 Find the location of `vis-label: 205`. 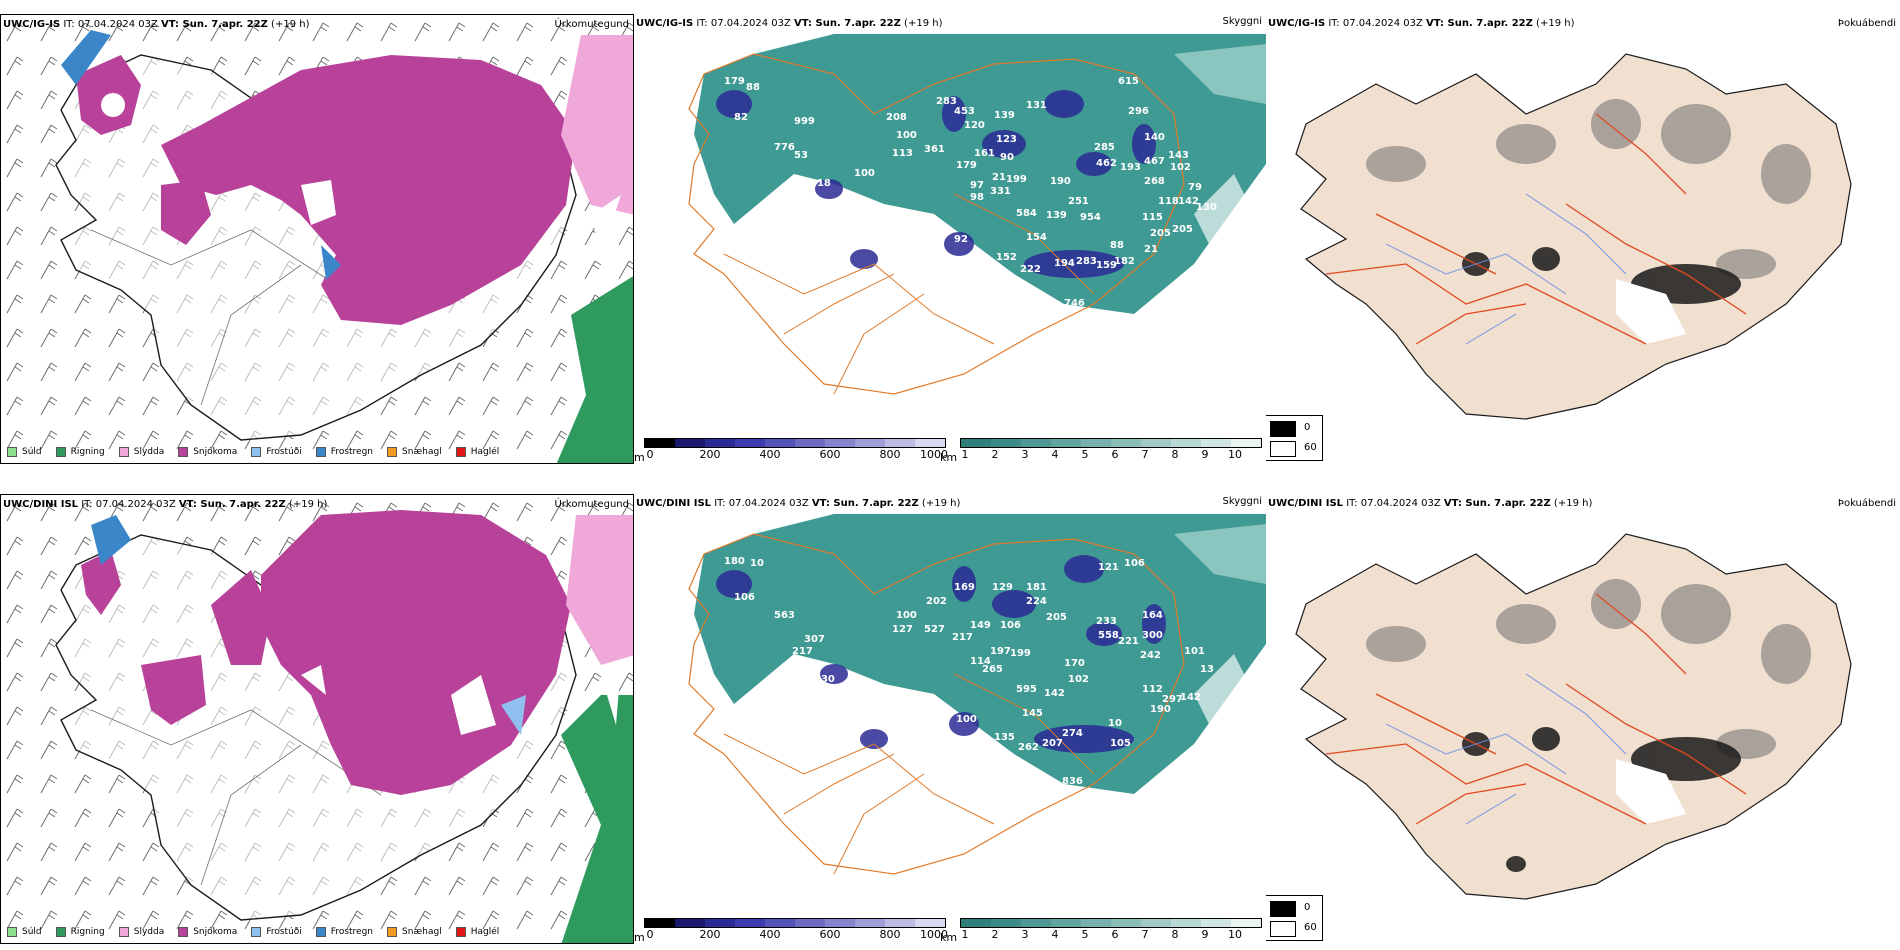

vis-label: 205 is located at coordinates (1056, 617).